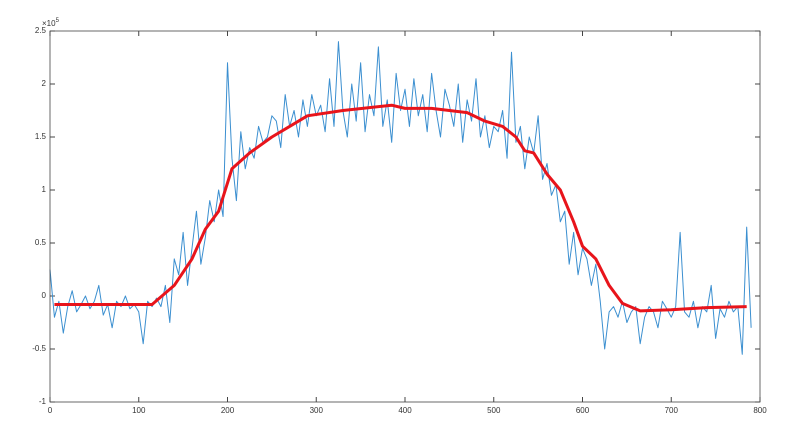 This screenshot has width=800, height=441. What do you see at coordinates (583, 410) in the screenshot?
I see `x-tick-label: 600` at bounding box center [583, 410].